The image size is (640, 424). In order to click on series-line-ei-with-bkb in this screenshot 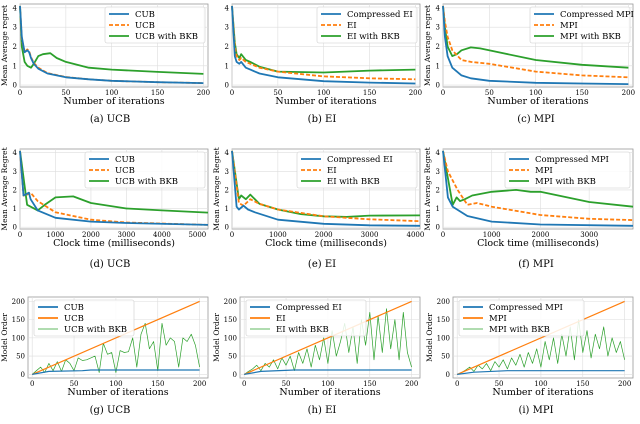, I will do `click(323, 39)`.